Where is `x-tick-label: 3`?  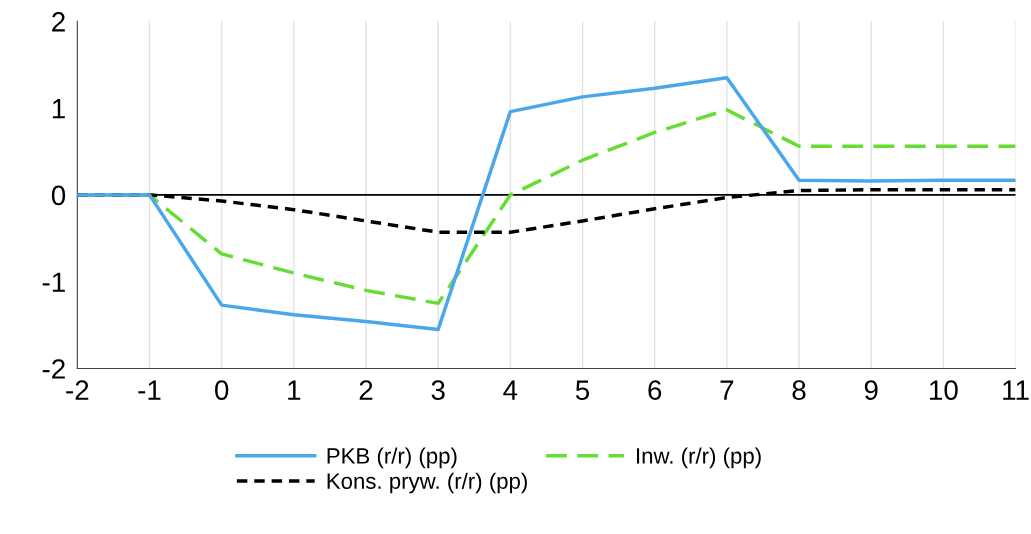 x-tick-label: 3 is located at coordinates (438, 390).